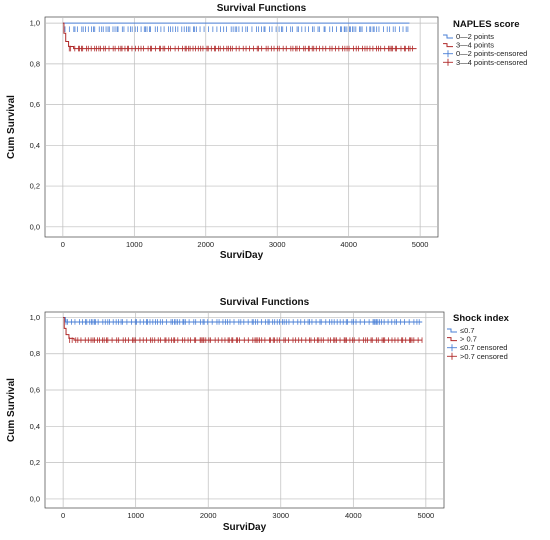 The width and height of the screenshot is (550, 540). What do you see at coordinates (491, 53) in the screenshot?
I see `legend-entry: 0—2 points-censored` at bounding box center [491, 53].